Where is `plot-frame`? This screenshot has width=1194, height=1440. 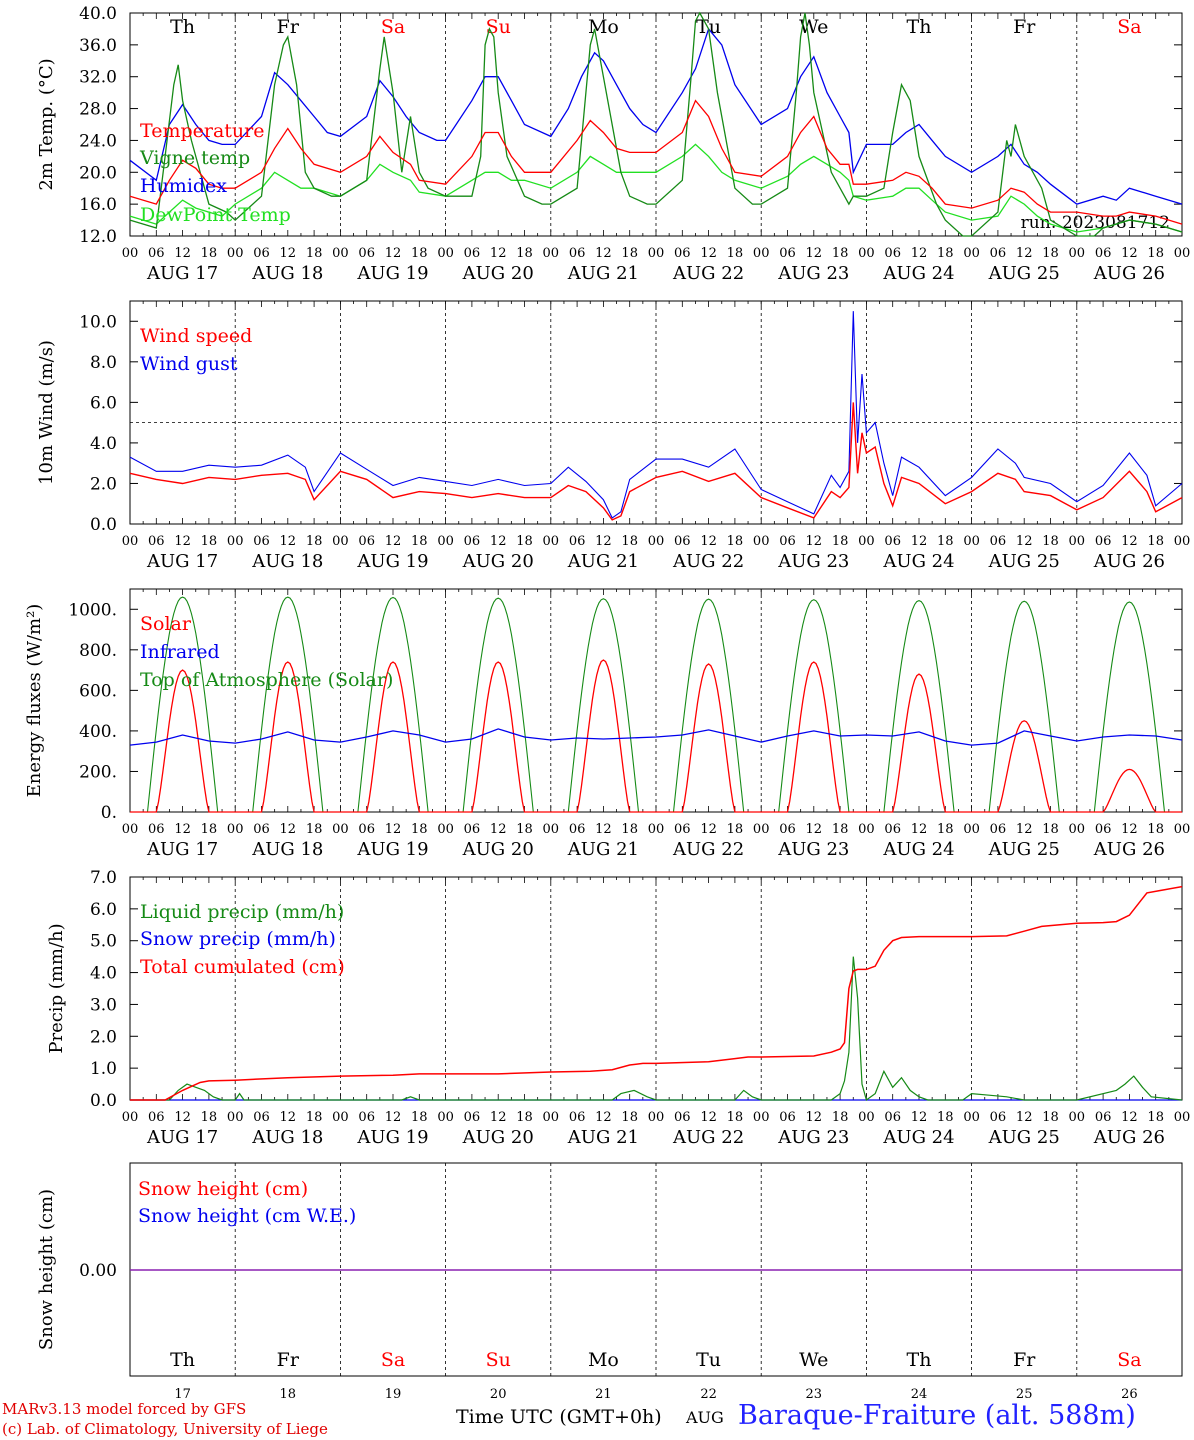 plot-frame is located at coordinates (656, 124).